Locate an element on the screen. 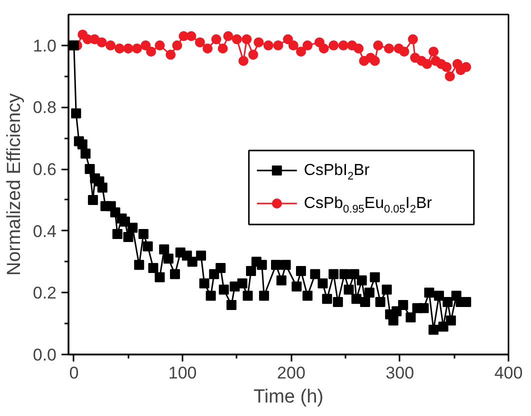 This screenshot has height=416, width=531. x-axis-title: Time (h) is located at coordinates (288, 397).